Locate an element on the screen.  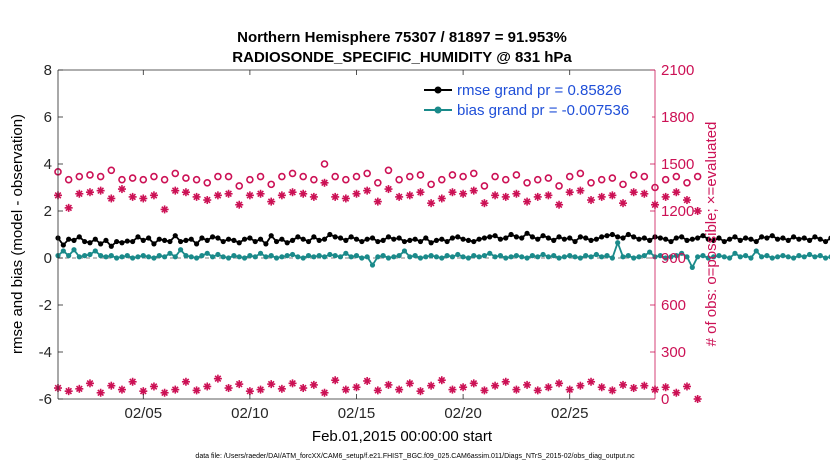
x-axis-label: Feb.01,2015 00:00:00 start is located at coordinates (402, 436).